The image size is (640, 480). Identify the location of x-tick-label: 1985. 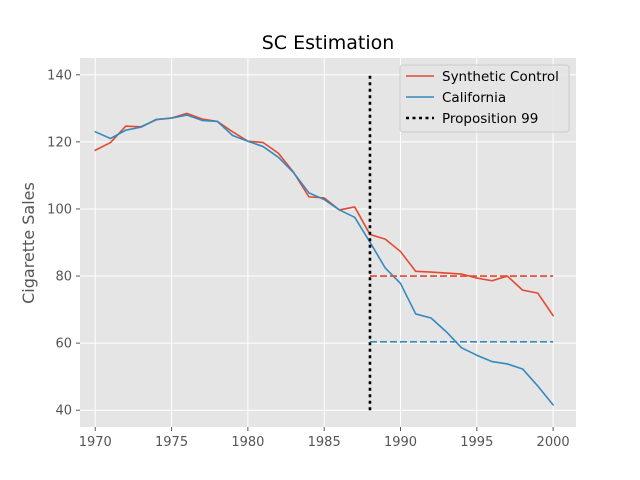
(324, 442).